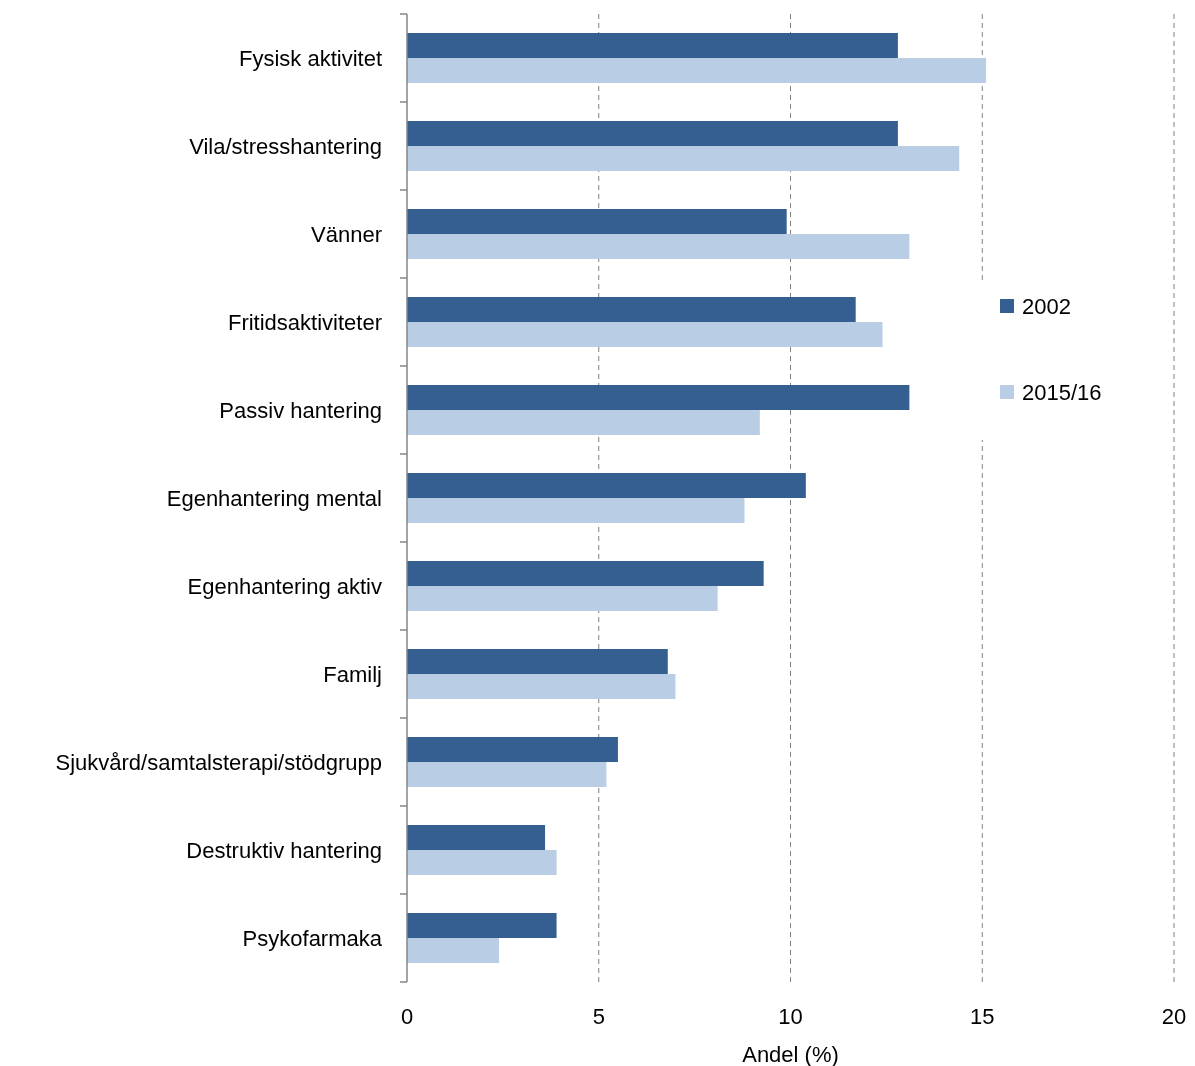 This screenshot has height=1066, width=1195. Describe the element at coordinates (352, 674) in the screenshot. I see `y-tick-label: Familj` at that location.